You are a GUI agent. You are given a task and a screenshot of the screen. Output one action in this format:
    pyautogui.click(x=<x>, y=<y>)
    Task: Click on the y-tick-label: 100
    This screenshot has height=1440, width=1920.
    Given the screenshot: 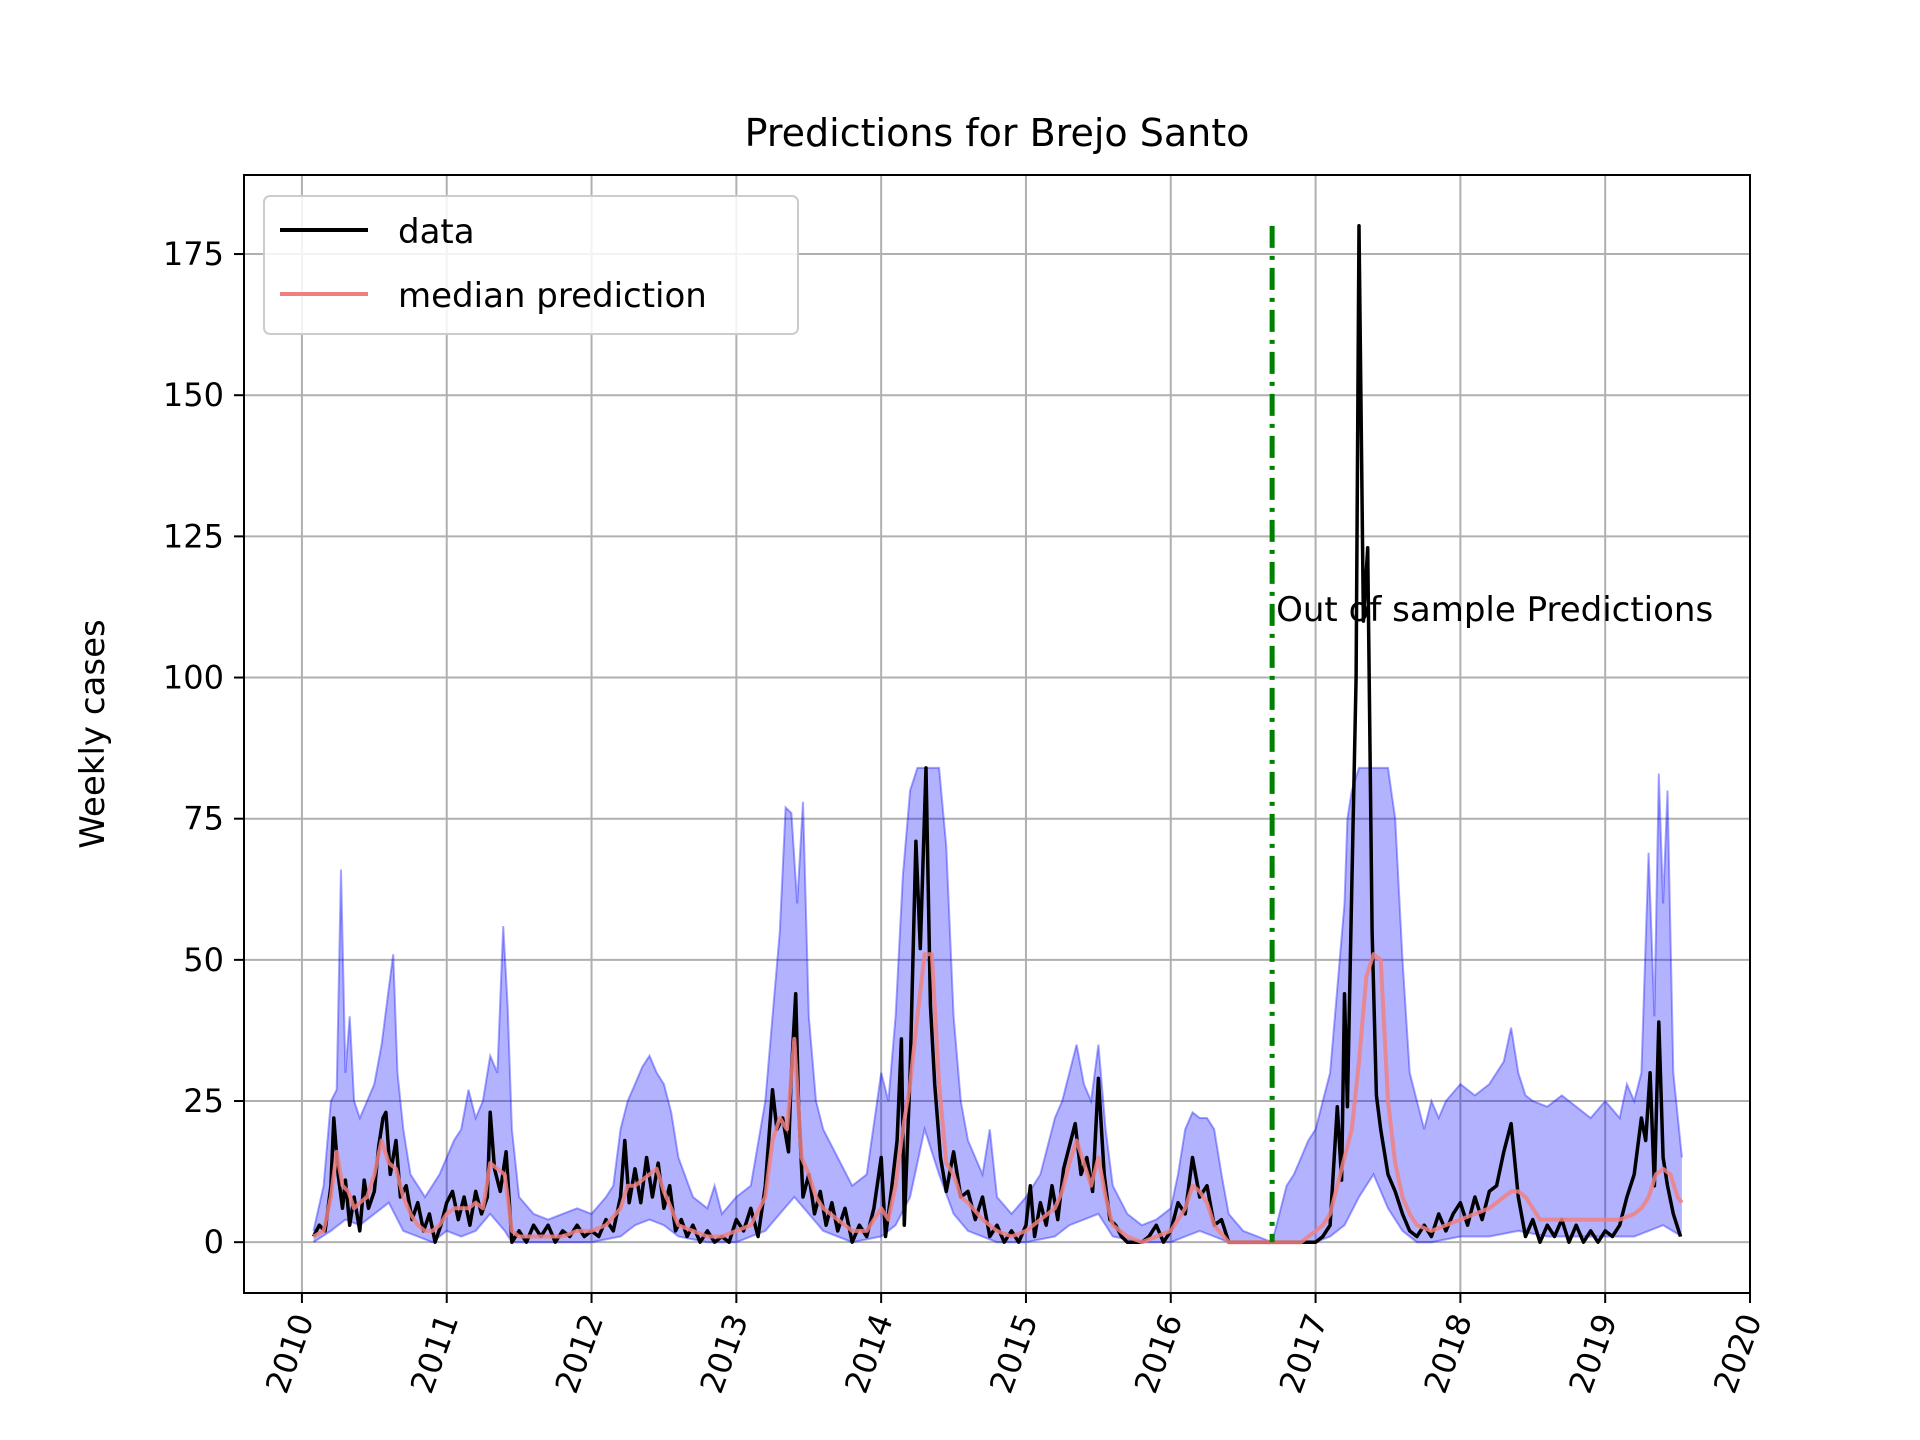 What is the action you would take?
    pyautogui.click(x=193, y=678)
    